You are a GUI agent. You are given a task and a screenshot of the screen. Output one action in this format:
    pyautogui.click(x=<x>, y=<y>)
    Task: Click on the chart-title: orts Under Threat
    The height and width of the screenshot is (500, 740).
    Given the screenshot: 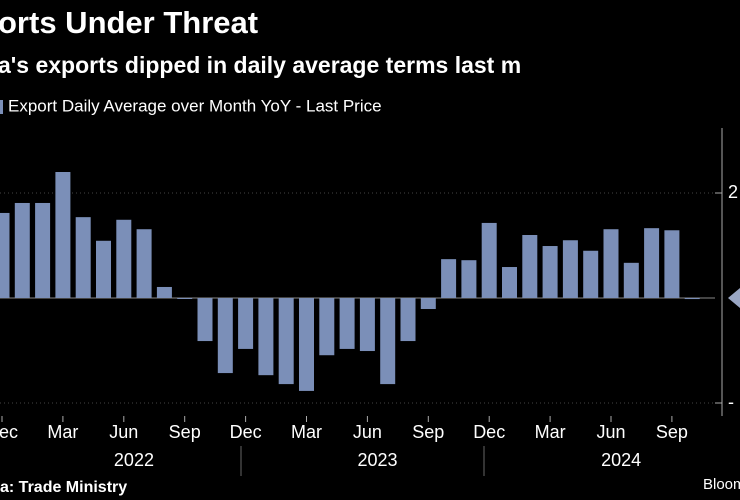 What is the action you would take?
    pyautogui.click(x=129, y=22)
    